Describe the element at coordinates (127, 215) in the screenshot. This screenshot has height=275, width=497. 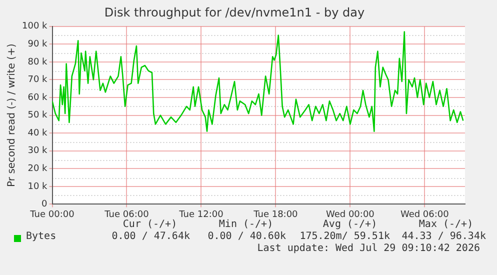
I see `x-tick-label: Tue 06:00` at that location.